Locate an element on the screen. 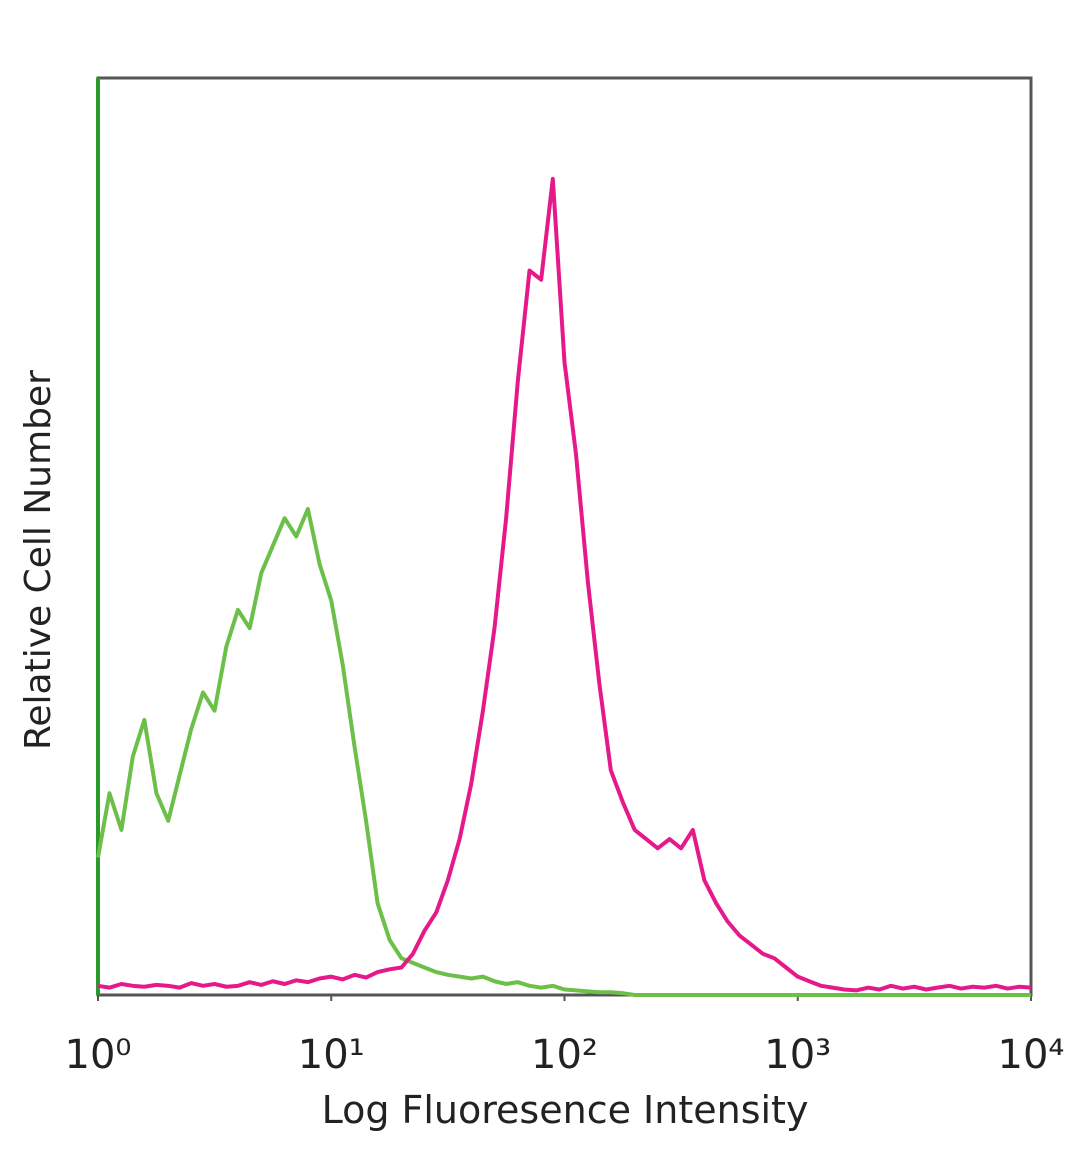 This screenshot has width=1080, height=1169. x-tick-label: 10⁴ is located at coordinates (1031, 1055).